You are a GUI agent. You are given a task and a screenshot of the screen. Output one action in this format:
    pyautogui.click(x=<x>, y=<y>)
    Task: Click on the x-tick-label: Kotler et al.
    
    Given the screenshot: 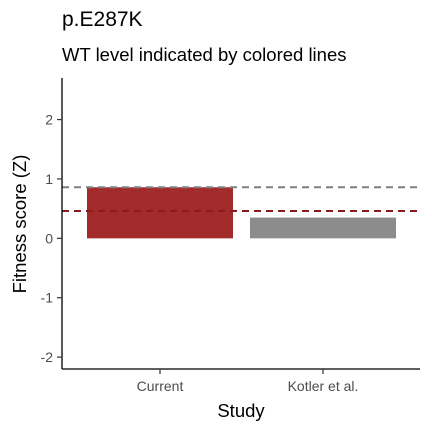 What is the action you would take?
    pyautogui.click(x=323, y=386)
    